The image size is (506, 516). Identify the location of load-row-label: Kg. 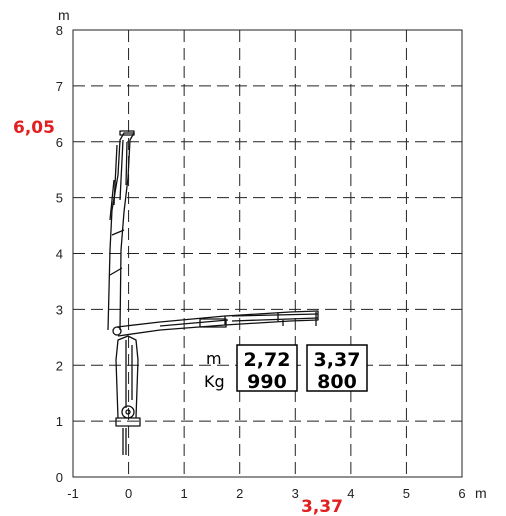
(214, 381).